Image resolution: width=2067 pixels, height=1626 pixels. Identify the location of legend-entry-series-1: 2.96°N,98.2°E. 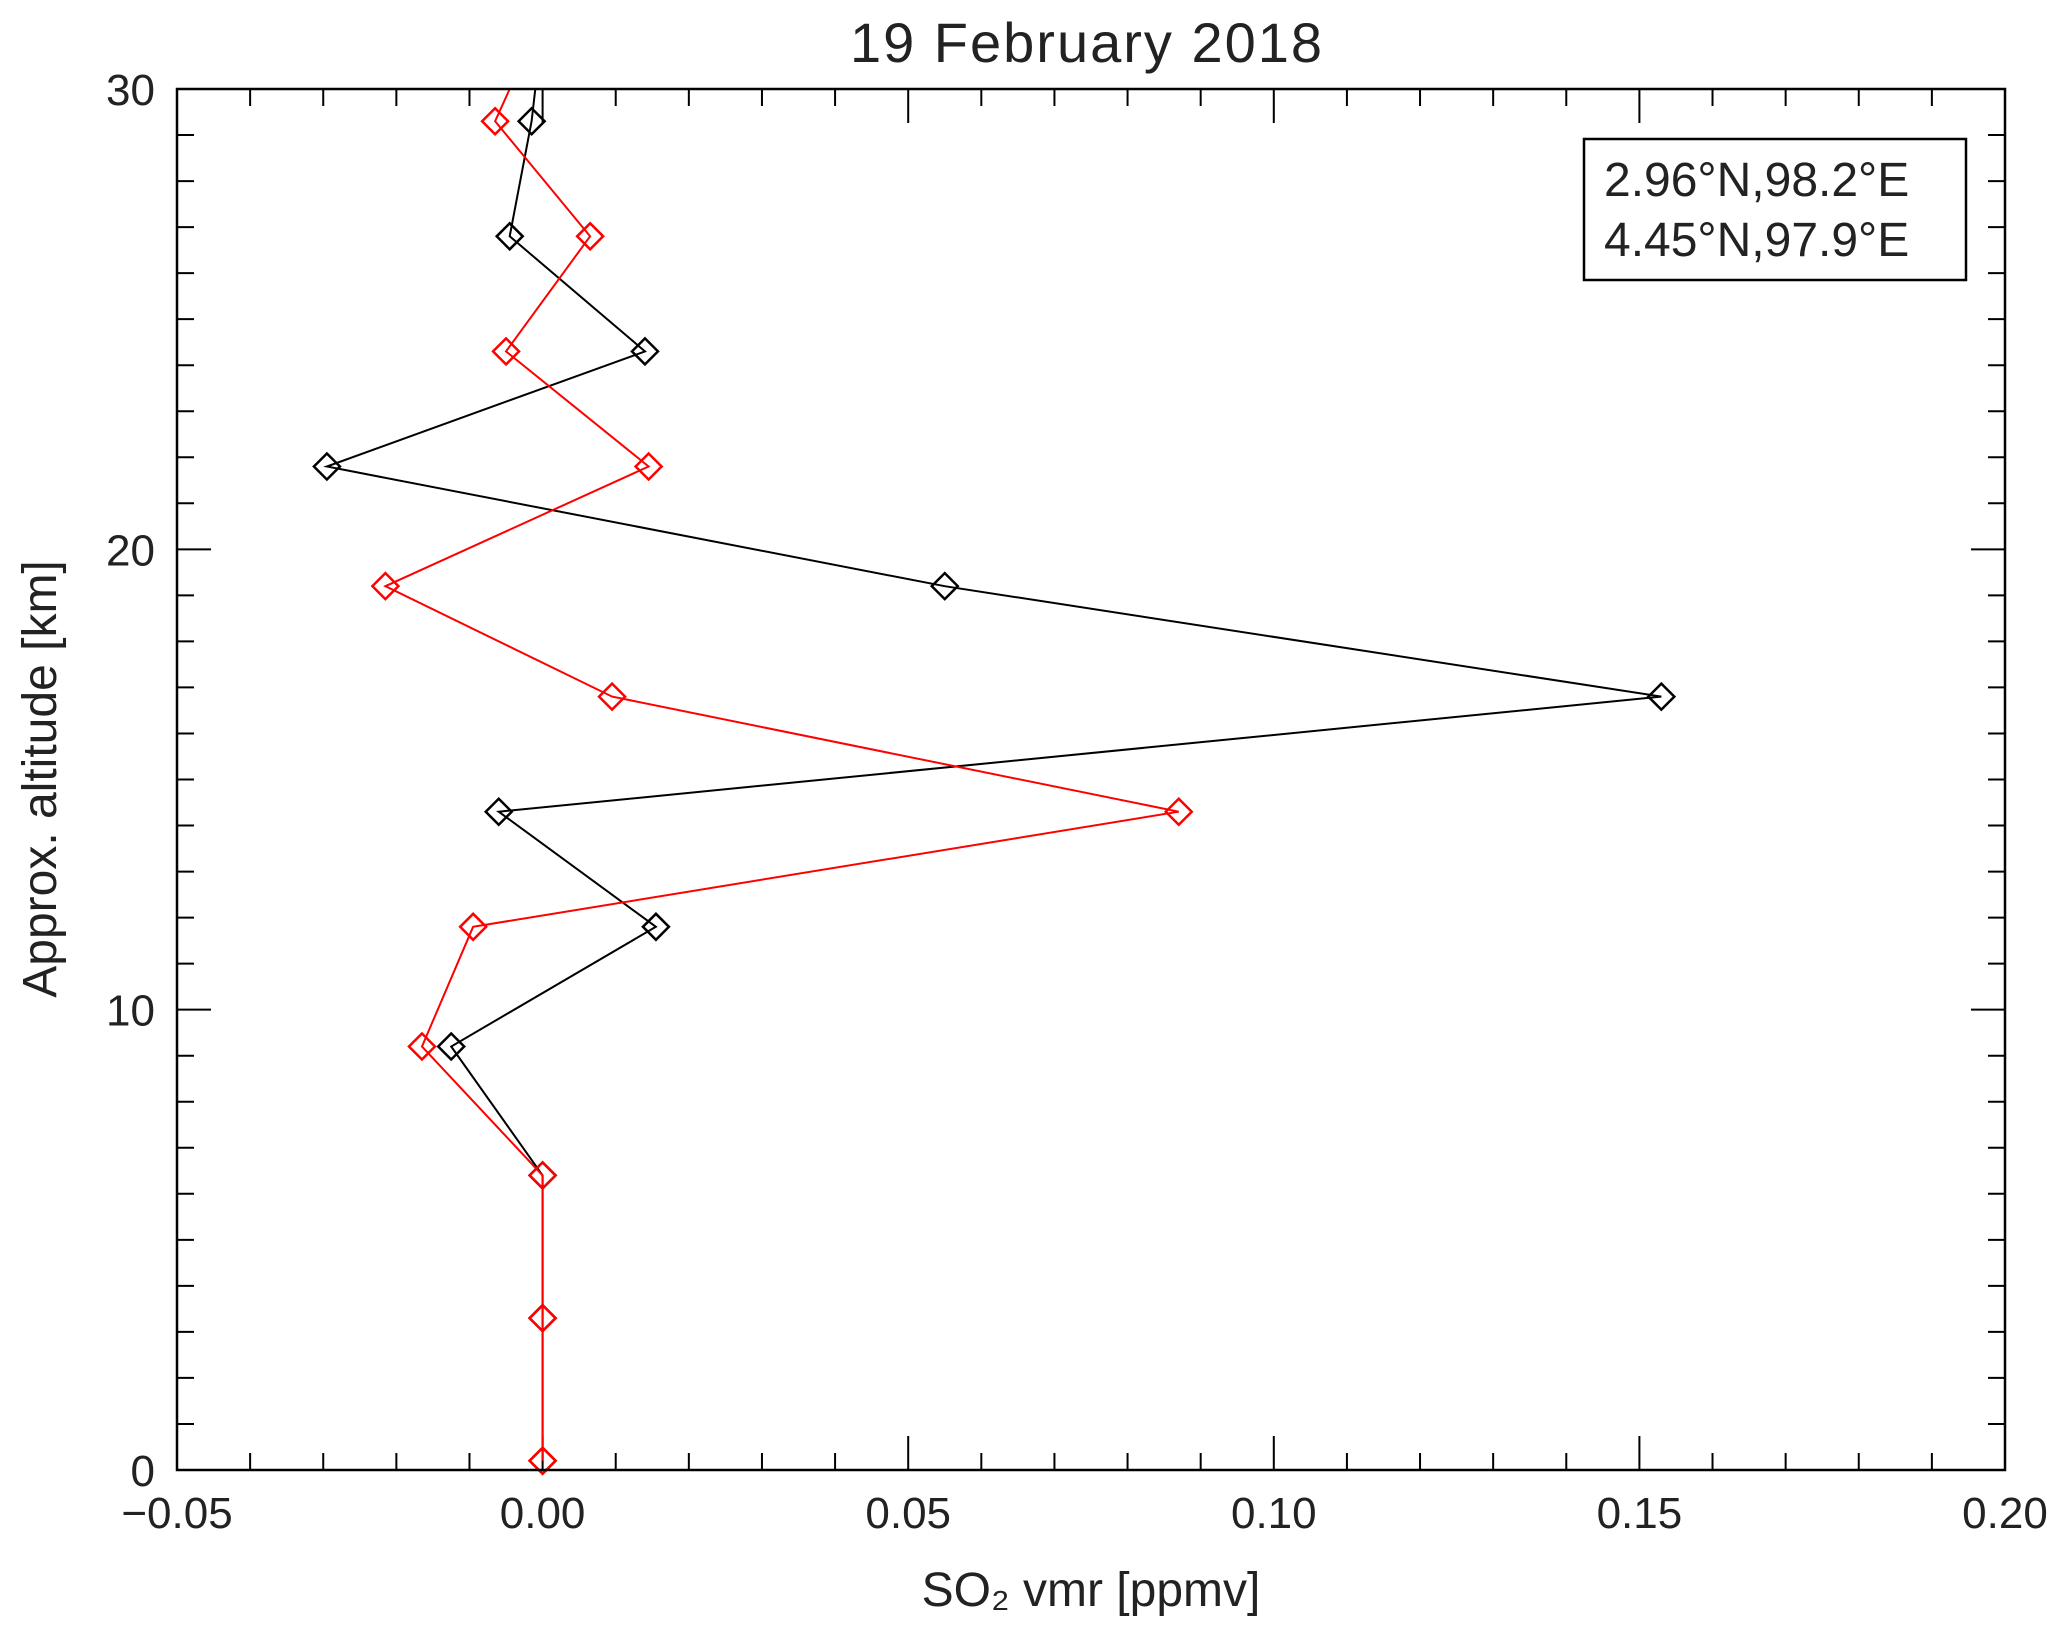
(1756, 180).